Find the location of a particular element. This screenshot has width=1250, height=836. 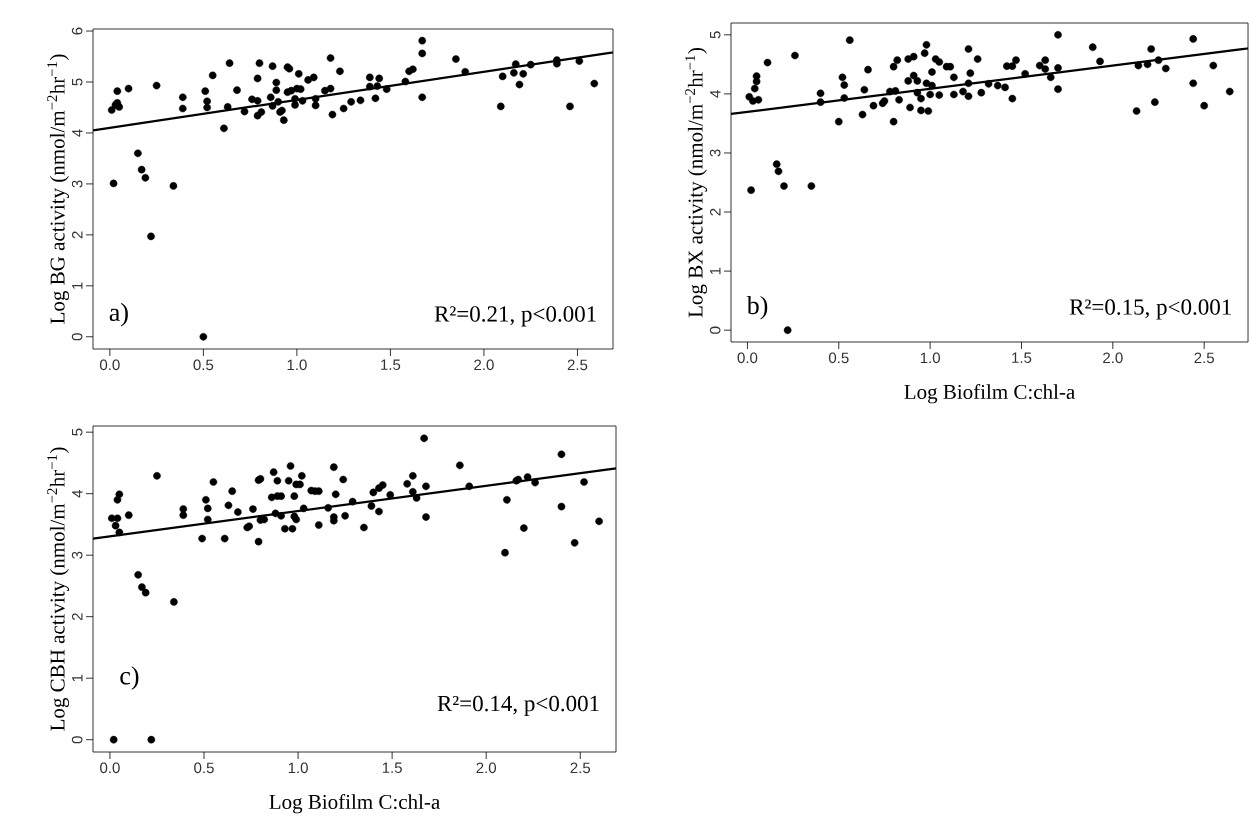

annotation: R²=0.14, p<0.001 is located at coordinates (518, 705).